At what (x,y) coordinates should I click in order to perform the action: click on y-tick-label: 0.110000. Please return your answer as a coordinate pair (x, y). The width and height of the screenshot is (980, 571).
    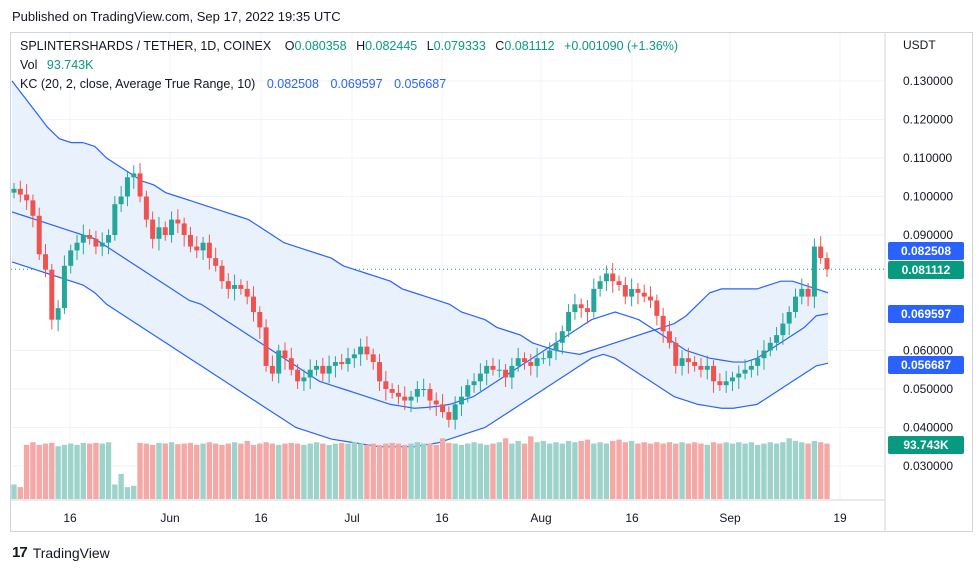
    Looking at the image, I should click on (927, 158).